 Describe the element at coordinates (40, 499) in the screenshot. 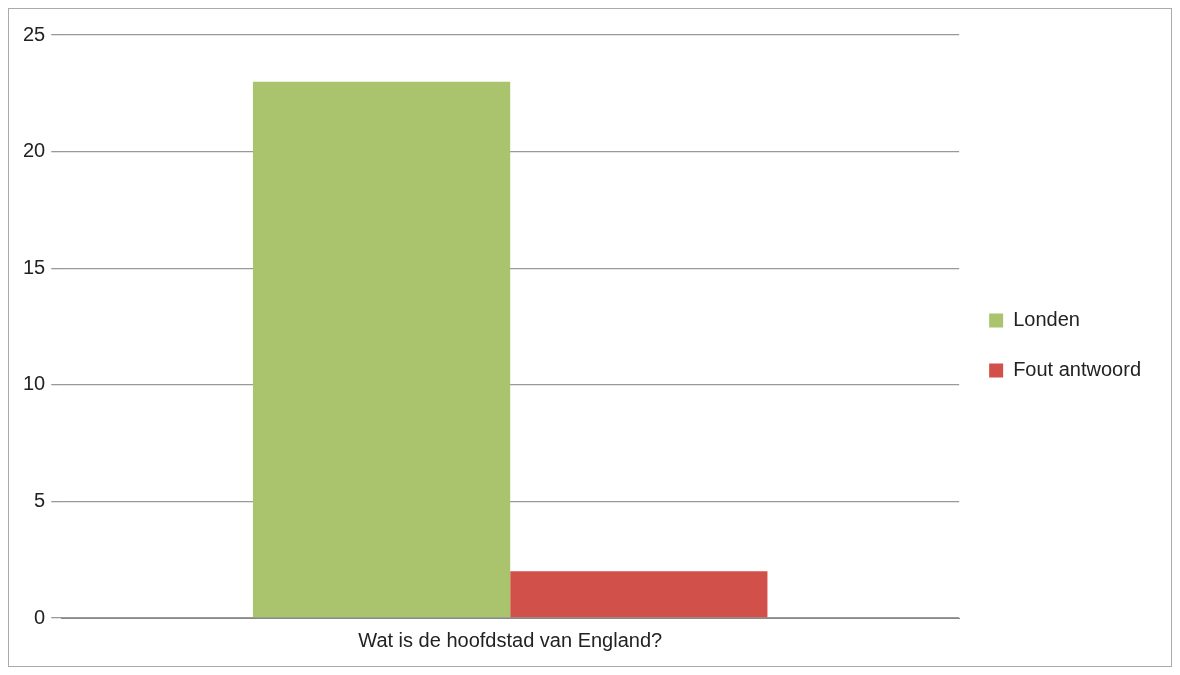

I see `y-tick-label: 5` at that location.